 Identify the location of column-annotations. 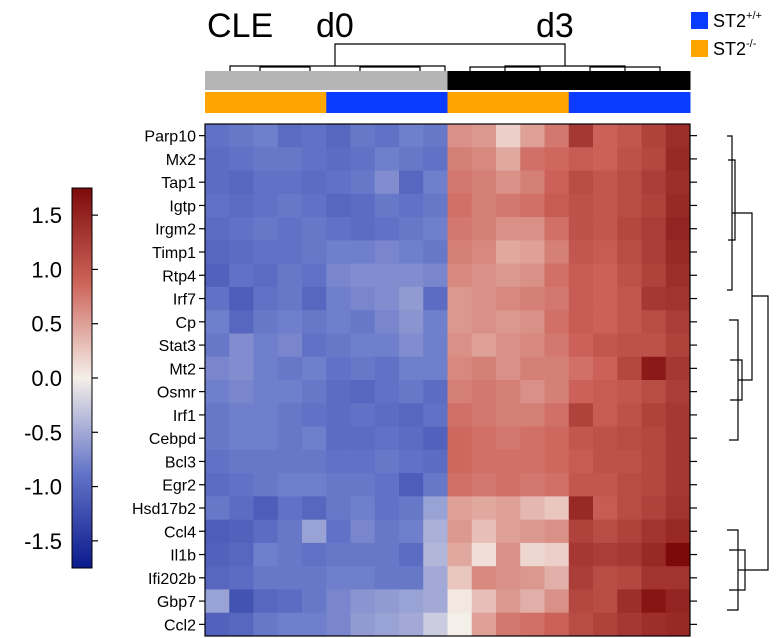
(448, 92).